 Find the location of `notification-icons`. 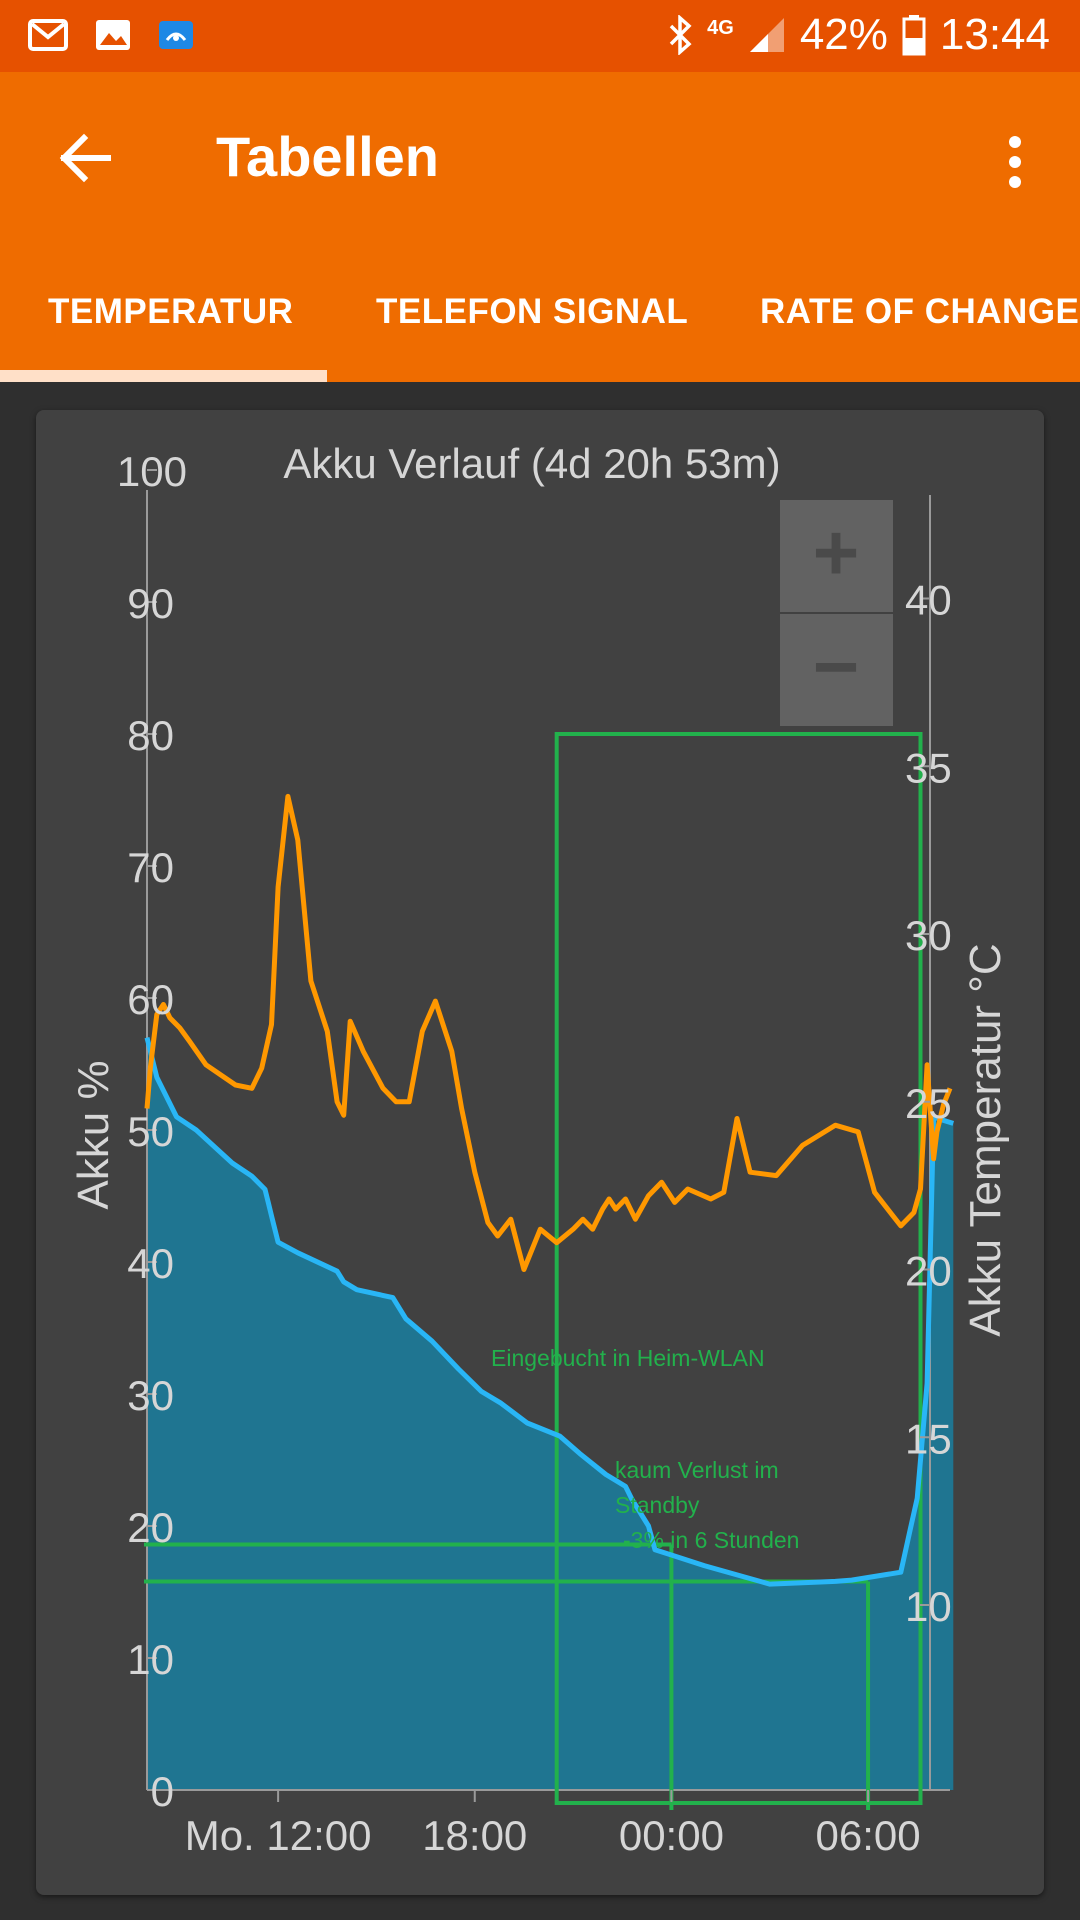

notification-icons is located at coordinates (111, 35).